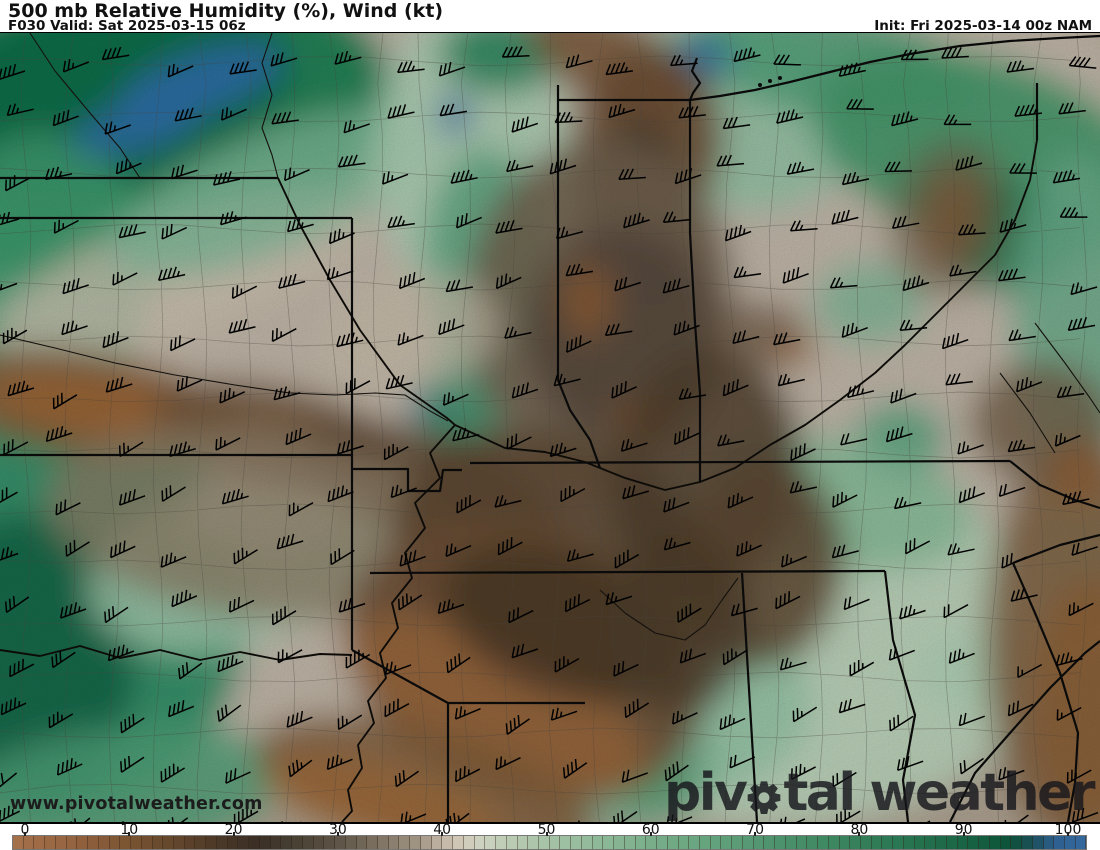  I want to click on pivotal-weather-logo: piv tal weather, so click(879, 792).